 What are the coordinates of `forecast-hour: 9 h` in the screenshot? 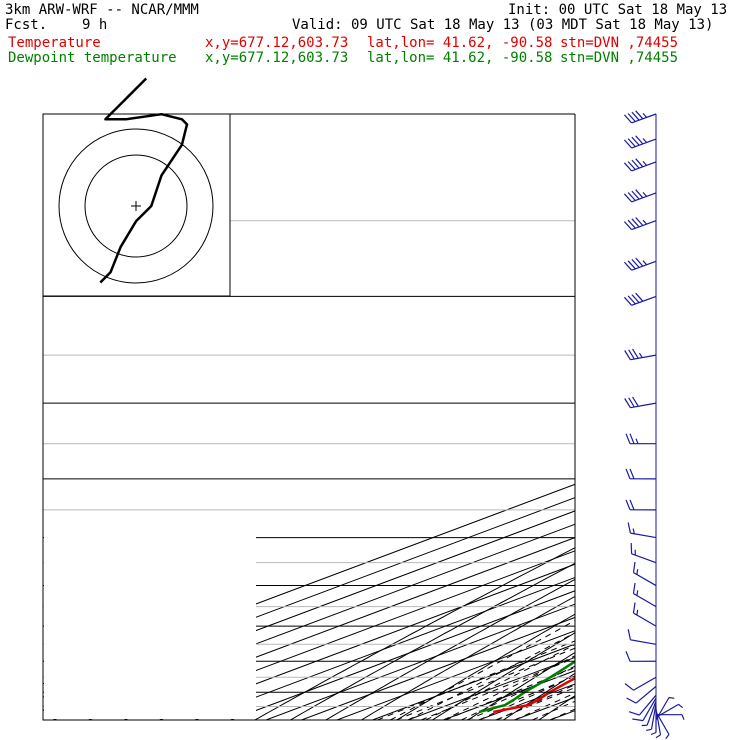 It's located at (95, 25).